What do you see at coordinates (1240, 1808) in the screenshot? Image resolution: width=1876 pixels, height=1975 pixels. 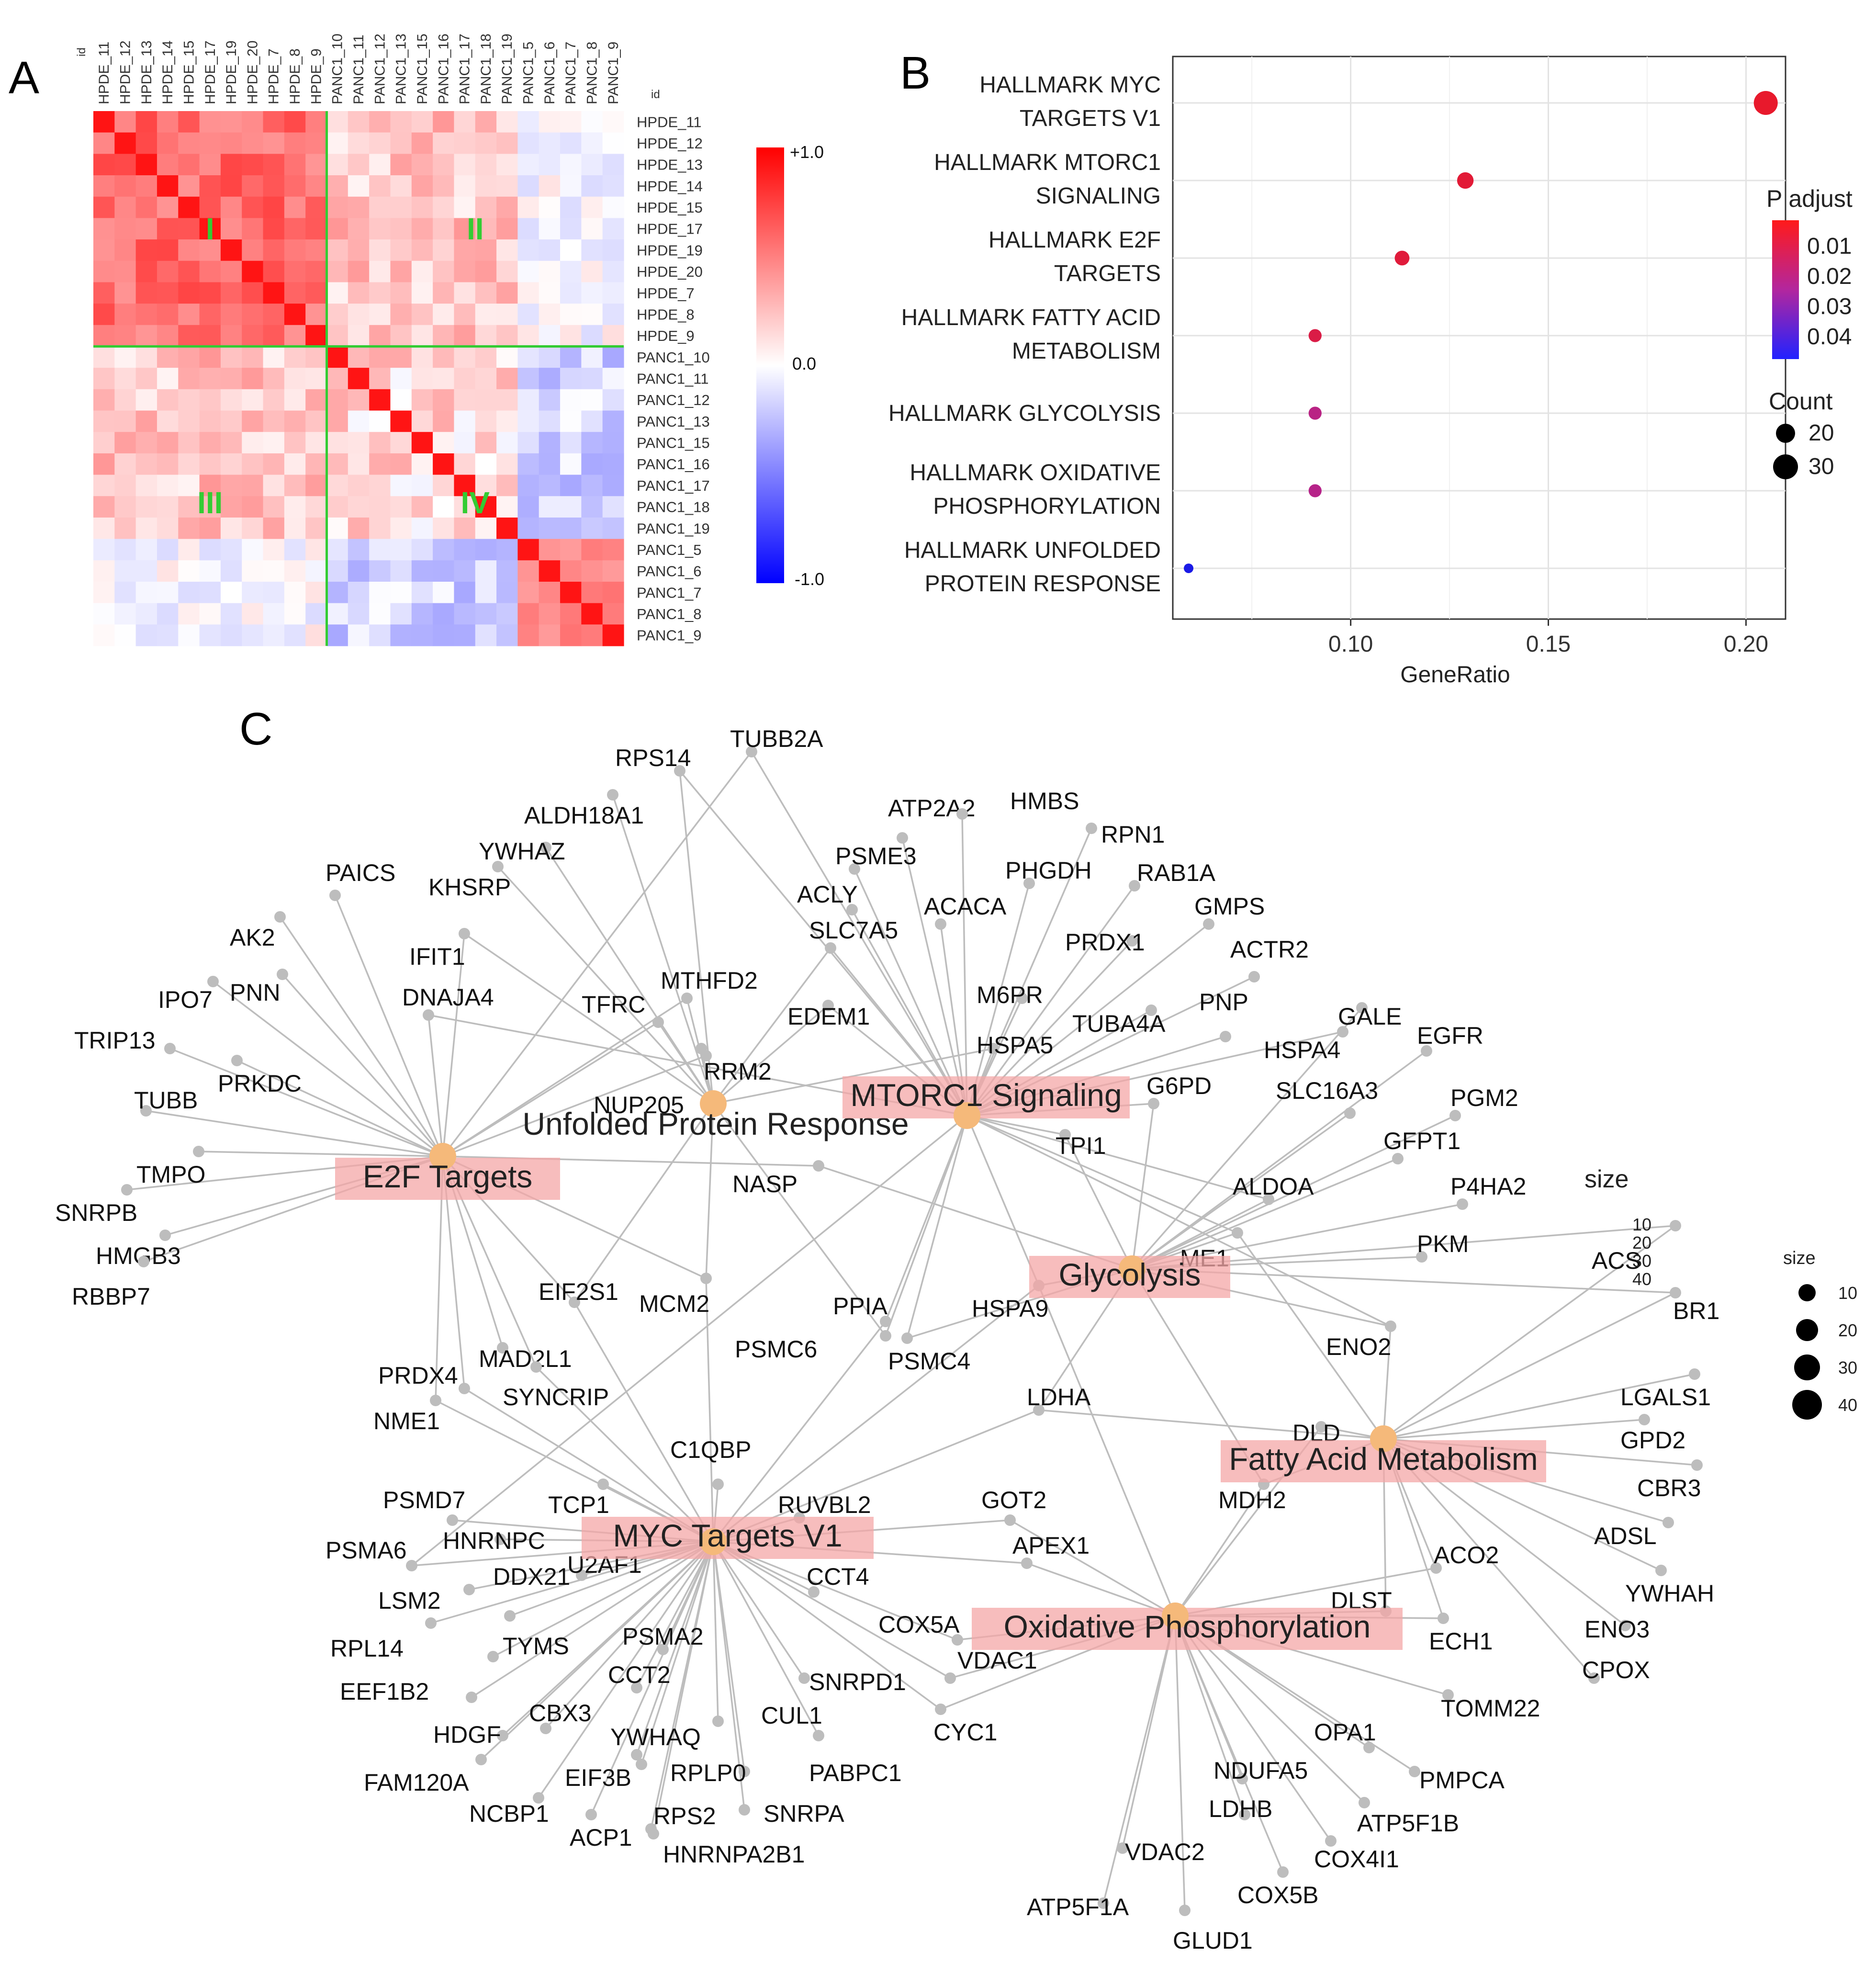 I see `gene-label: LDHB` at bounding box center [1240, 1808].